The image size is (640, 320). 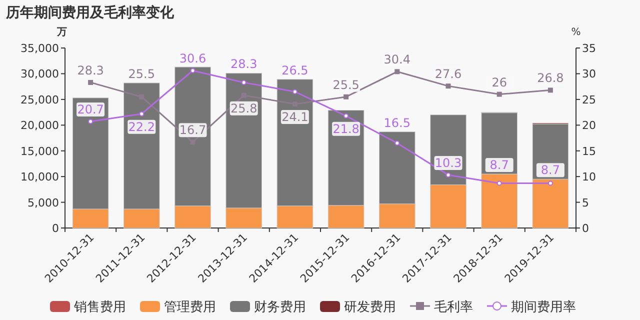 What do you see at coordinates (543, 307) in the screenshot?
I see `legend-label: 期间费用率` at bounding box center [543, 307].